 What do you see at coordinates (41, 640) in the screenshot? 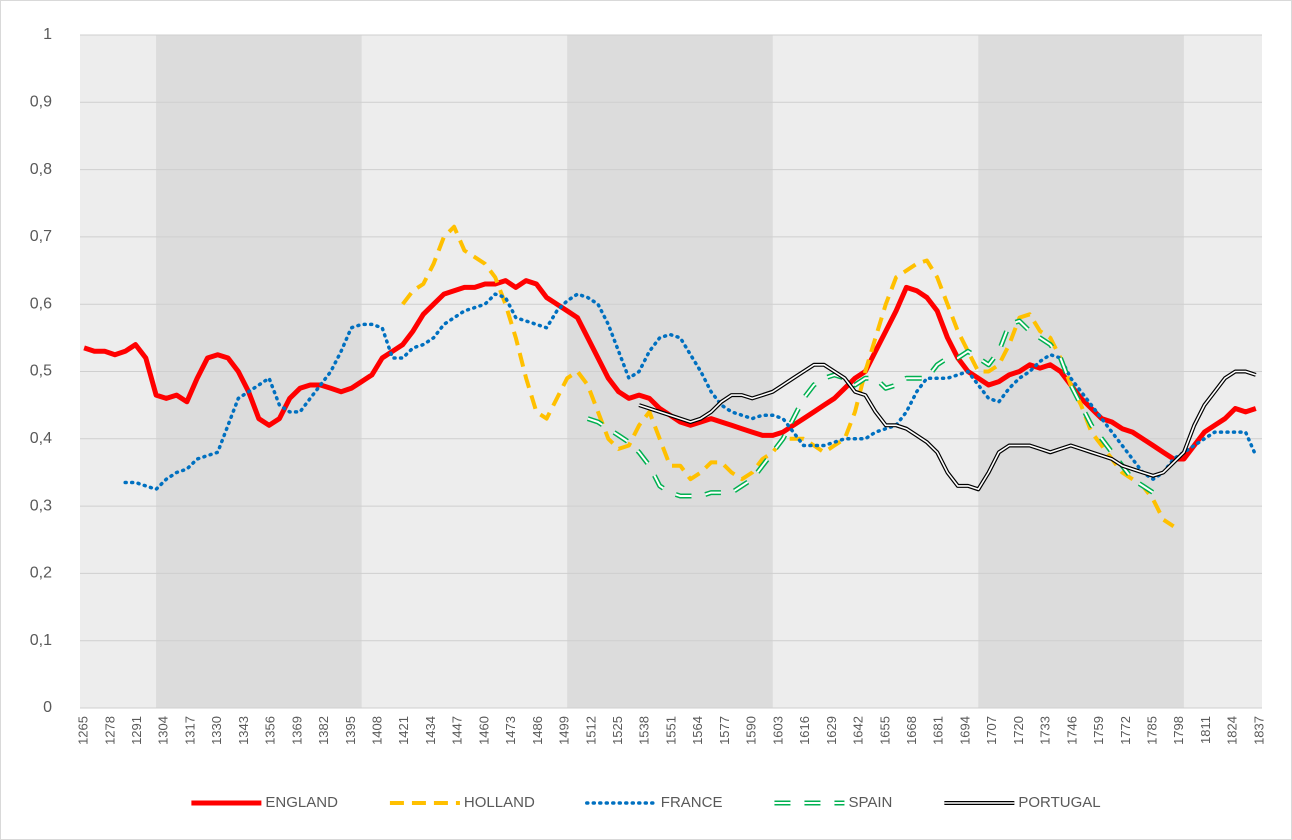
I see `y-tick-label: 0,1` at bounding box center [41, 640].